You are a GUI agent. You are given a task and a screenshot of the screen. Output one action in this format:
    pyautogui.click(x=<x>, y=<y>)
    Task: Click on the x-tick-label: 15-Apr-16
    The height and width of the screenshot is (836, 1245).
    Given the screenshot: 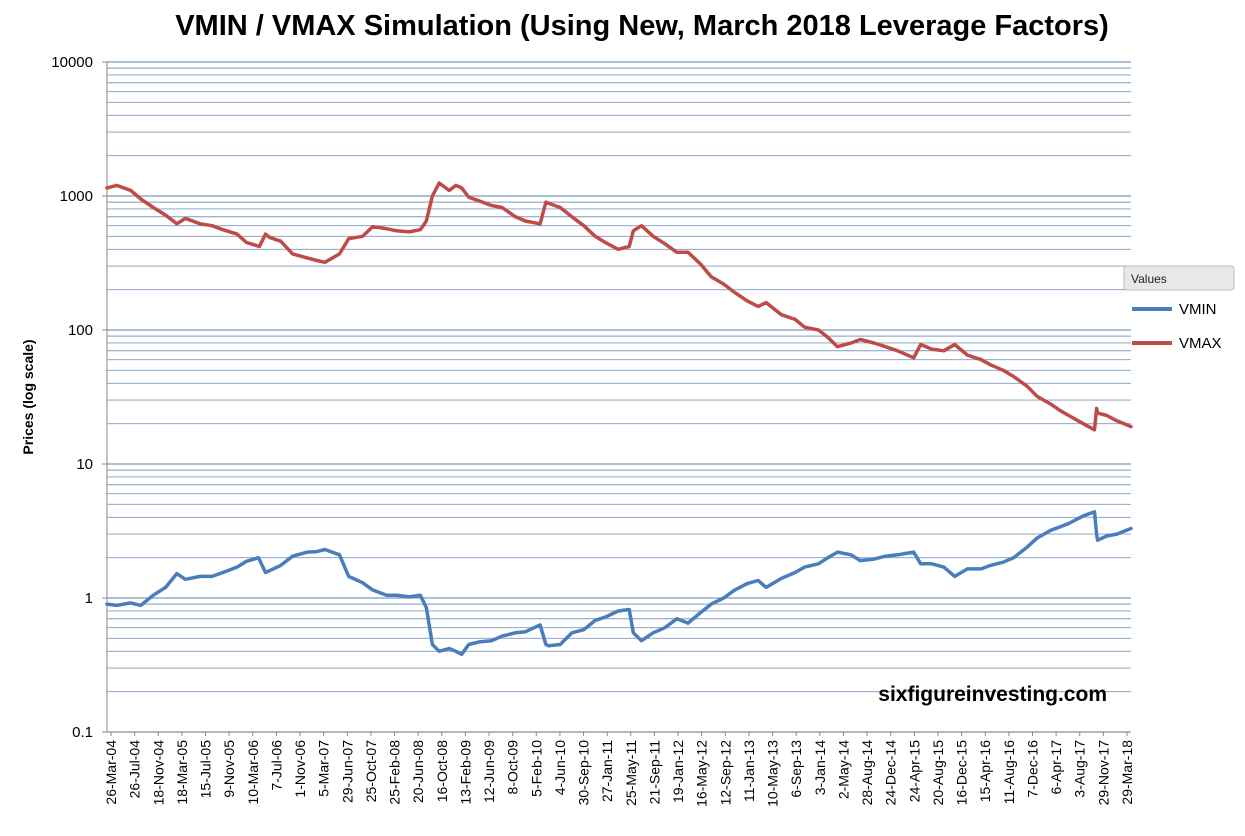 What is the action you would take?
    pyautogui.click(x=985, y=771)
    